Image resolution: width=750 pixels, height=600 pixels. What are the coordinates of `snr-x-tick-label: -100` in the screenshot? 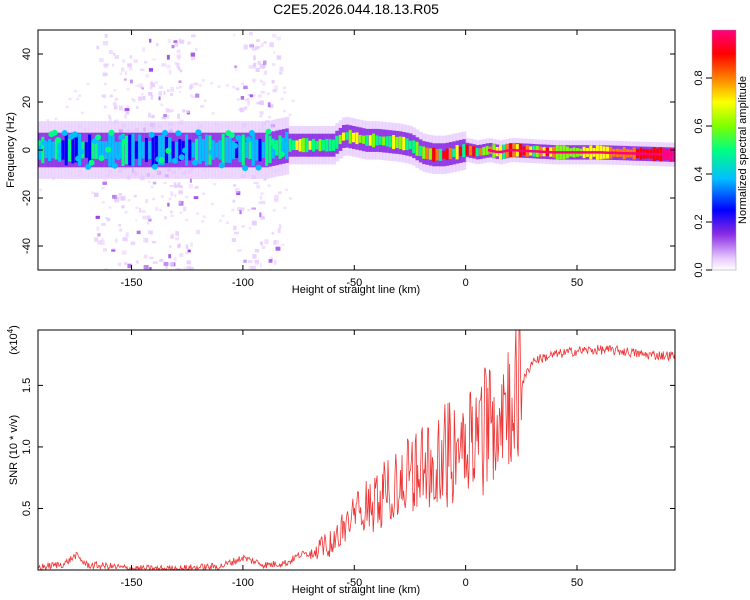 It's located at (243, 583).